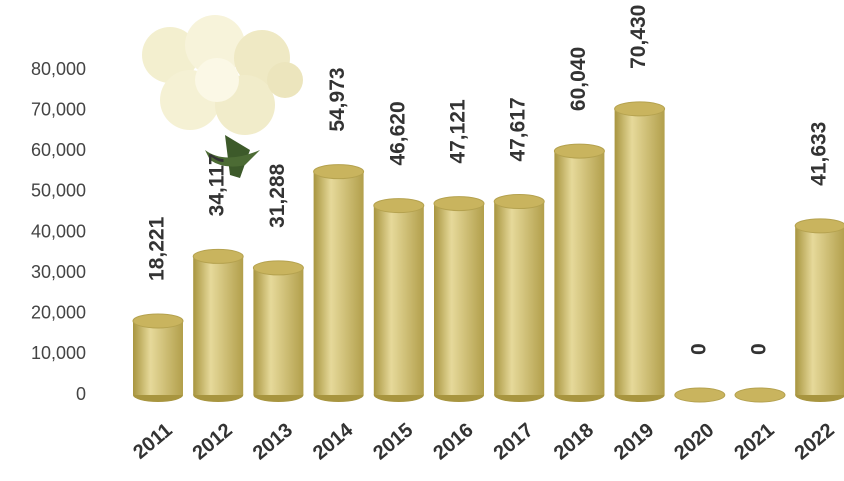  What do you see at coordinates (58, 69) in the screenshot?
I see `y-tick-label: 80,000` at bounding box center [58, 69].